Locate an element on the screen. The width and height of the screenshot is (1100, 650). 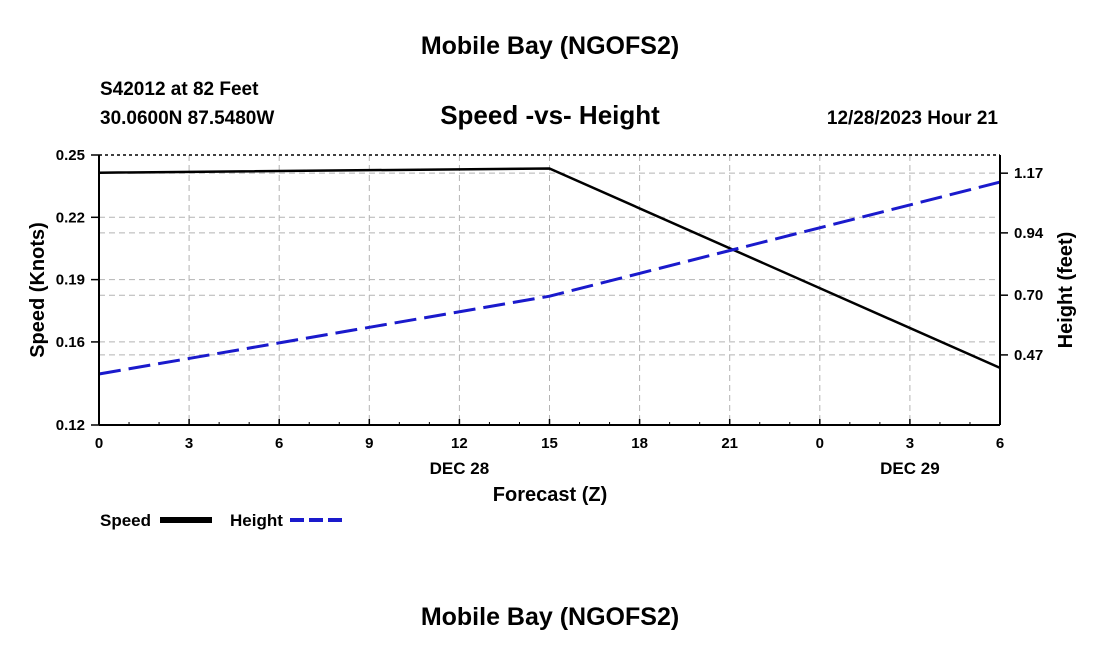
page-title: Mobile Bay (NGOFS2) is located at coordinates (550, 46).